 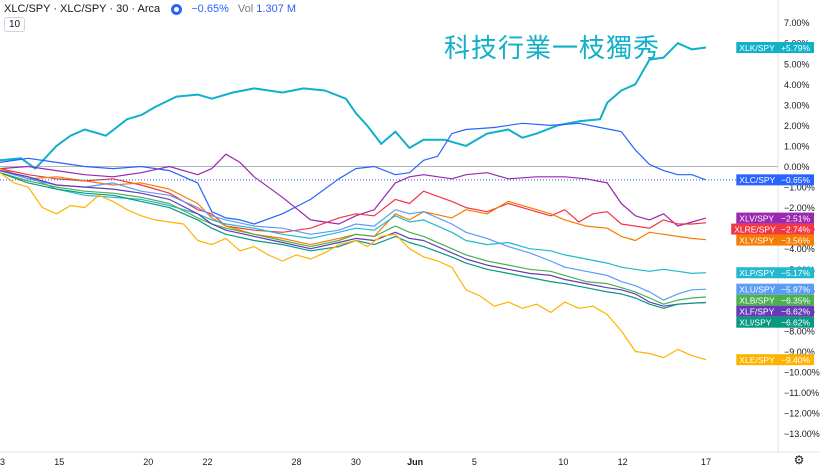 I want to click on series-name-label: XLK/SPY, so click(x=757, y=48).